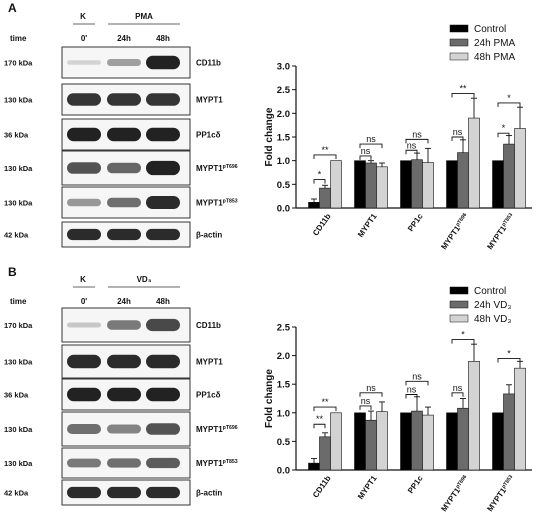  Describe the element at coordinates (230, 202) in the screenshot. I see `protein-label-superscript: pT853` at that location.